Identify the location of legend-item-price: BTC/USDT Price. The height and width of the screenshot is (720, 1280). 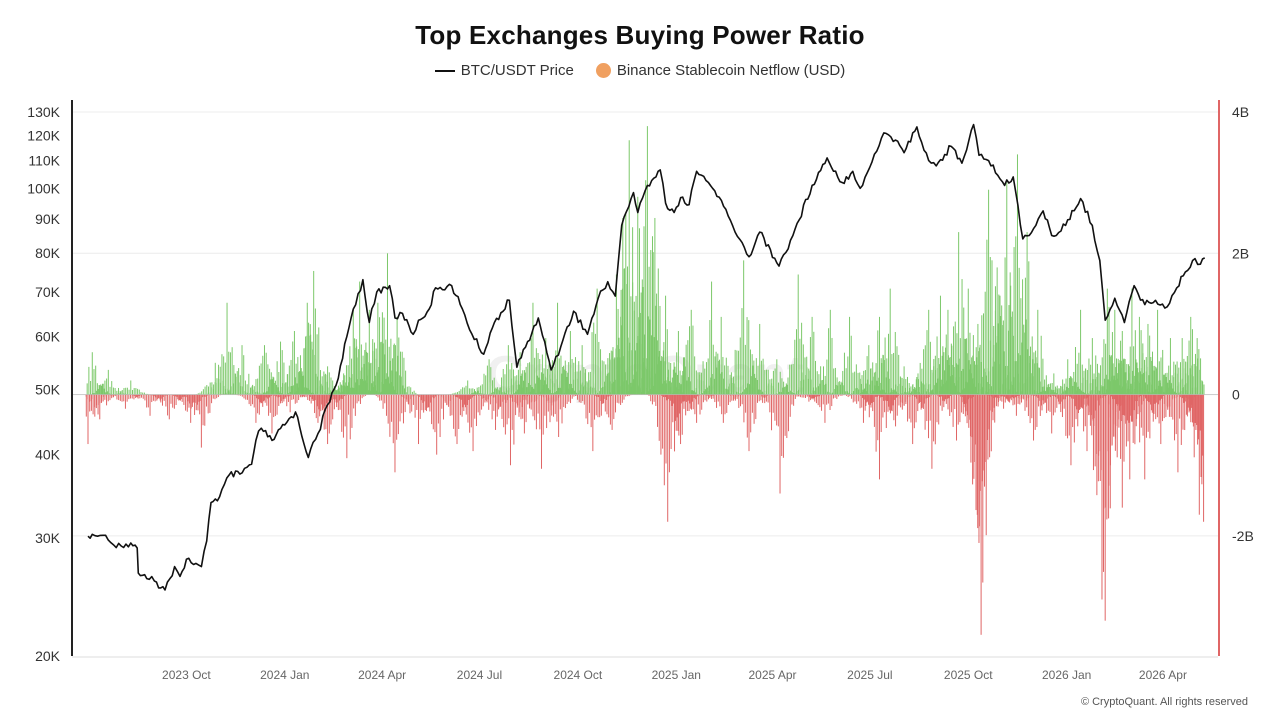
(504, 70).